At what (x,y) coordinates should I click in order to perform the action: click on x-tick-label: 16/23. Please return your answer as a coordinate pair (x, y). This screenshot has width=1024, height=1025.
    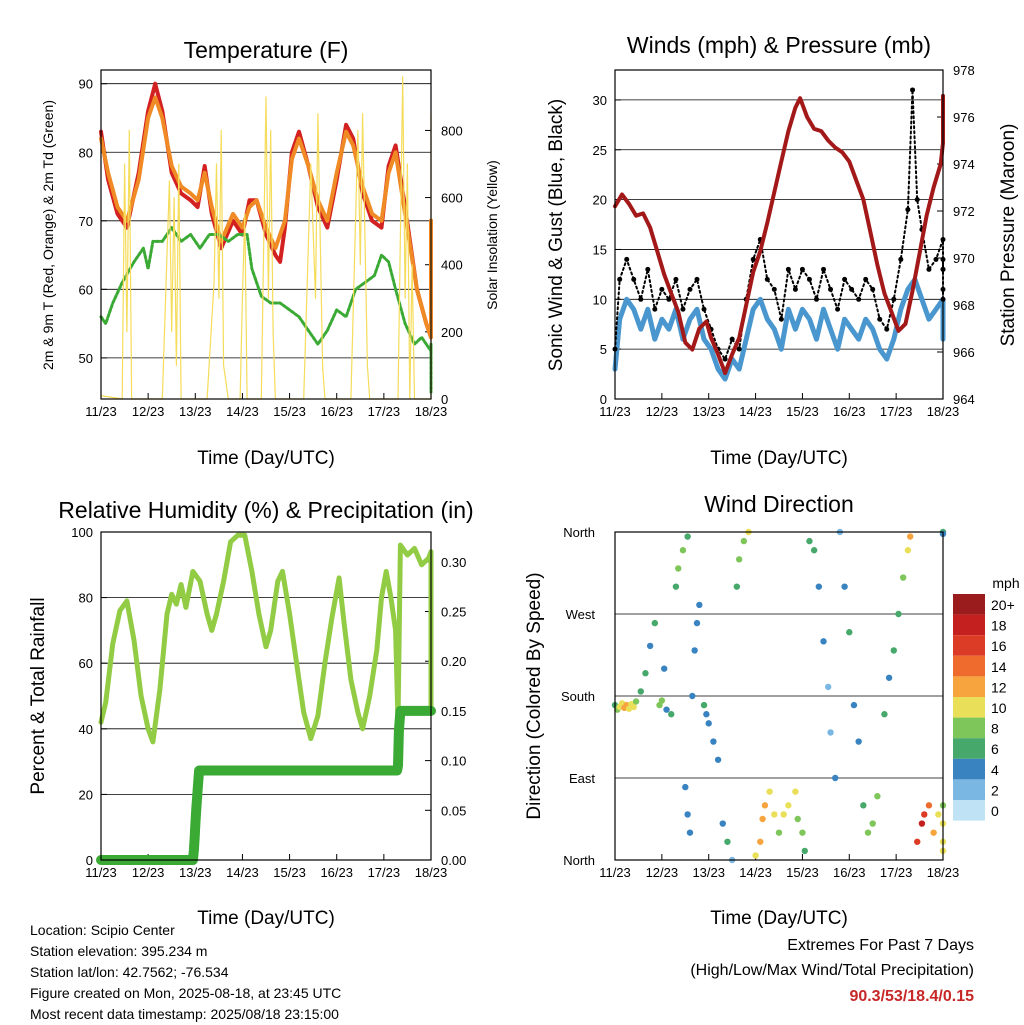
    Looking at the image, I should click on (336, 872).